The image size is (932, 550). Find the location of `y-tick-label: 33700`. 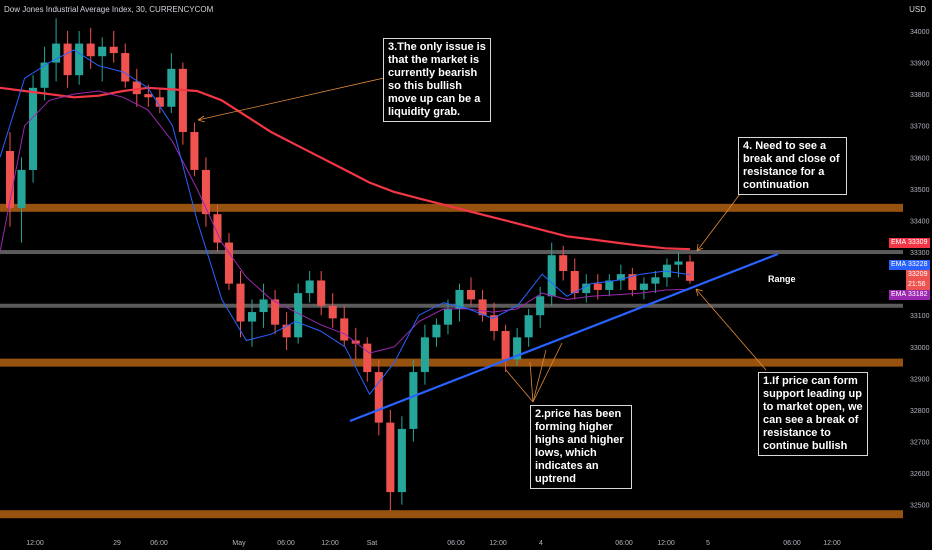

y-tick-label: 33700 is located at coordinates (920, 127).